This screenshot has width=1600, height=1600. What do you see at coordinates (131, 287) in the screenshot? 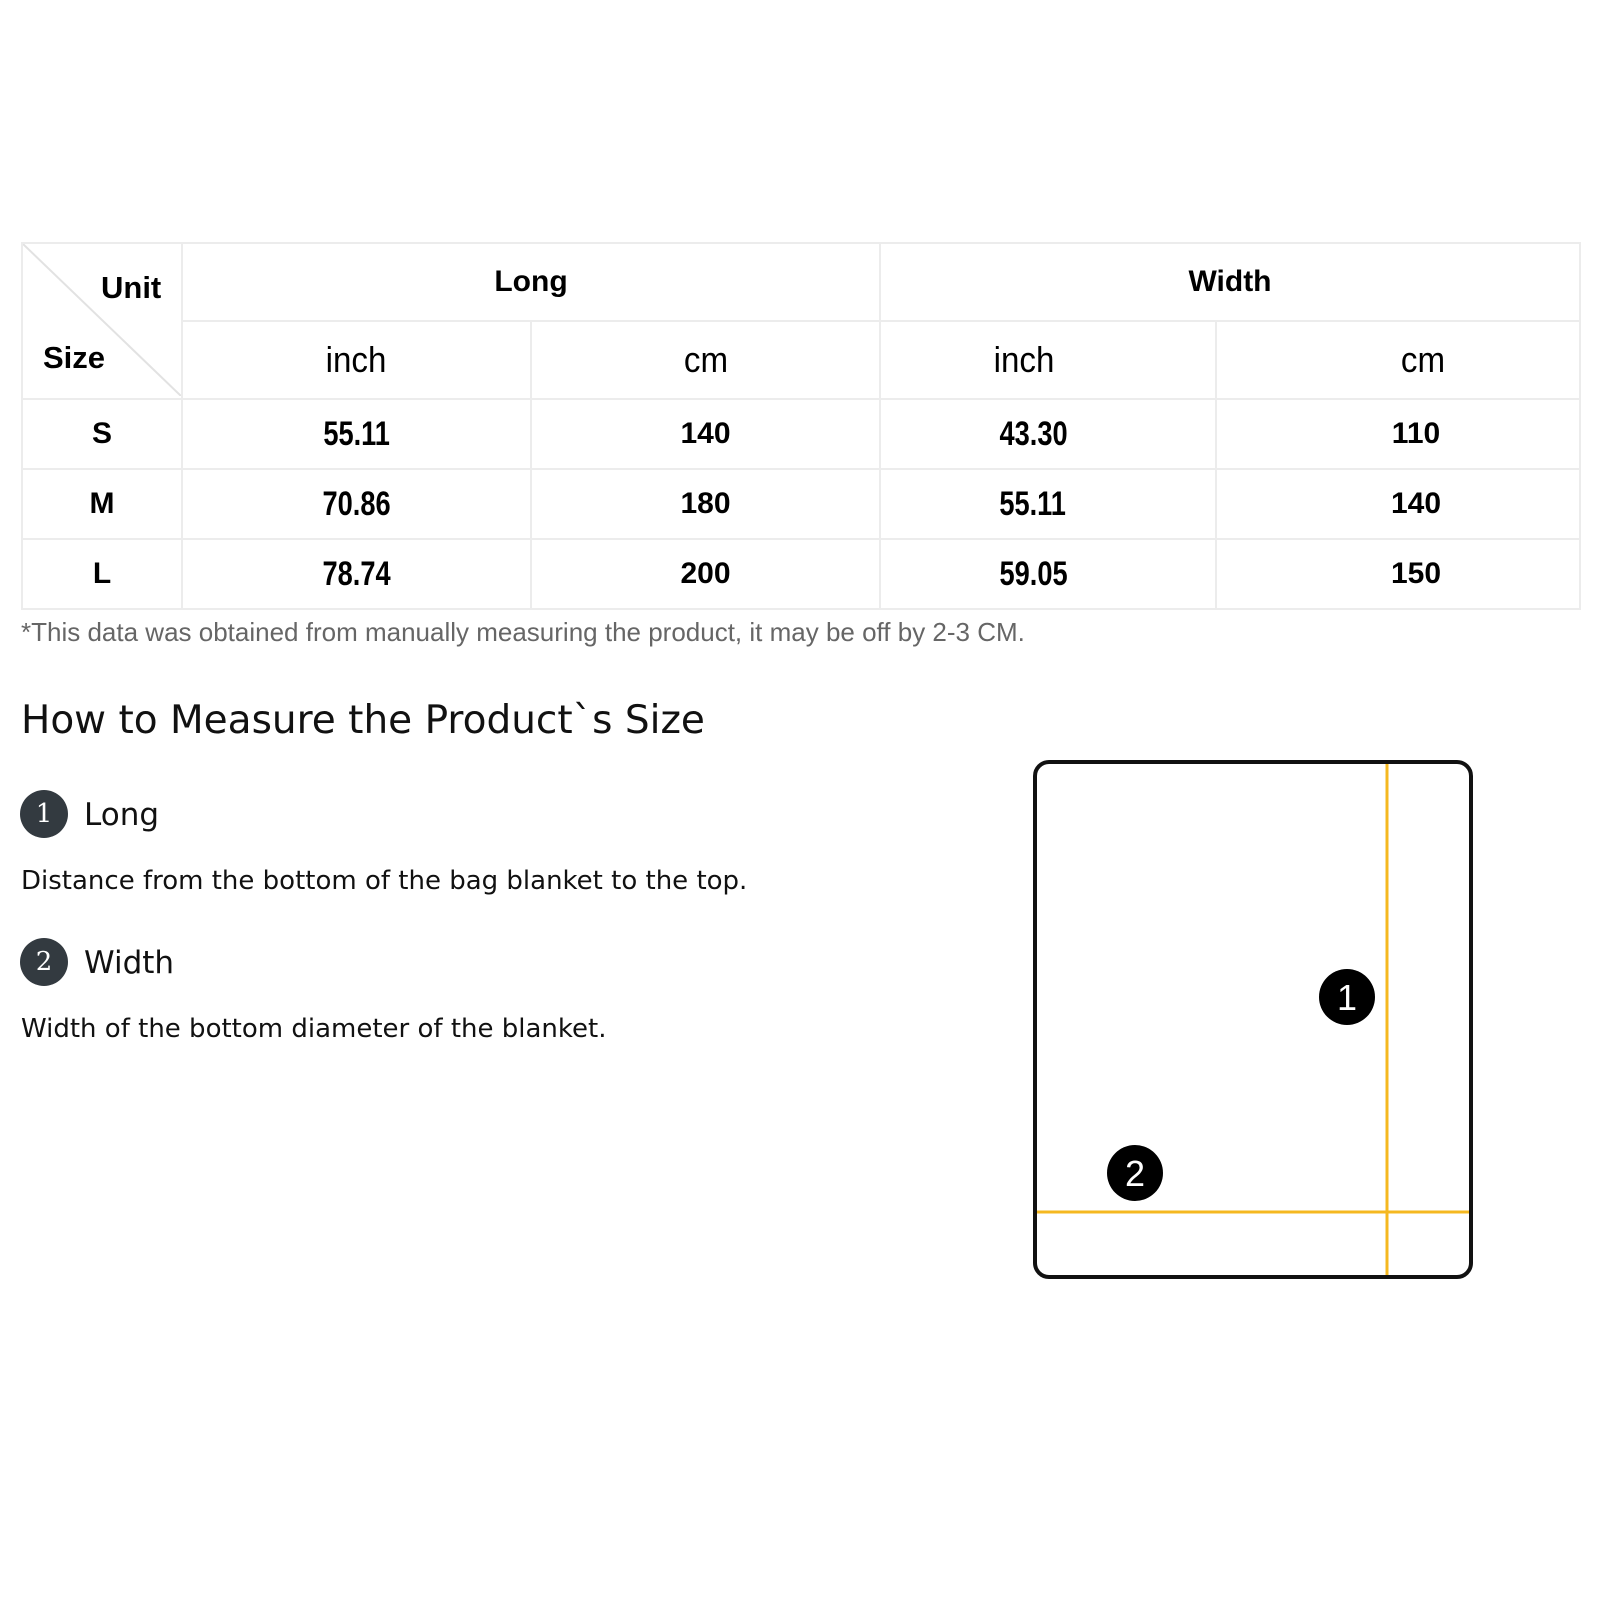
I see `unit-label: Unit` at bounding box center [131, 287].